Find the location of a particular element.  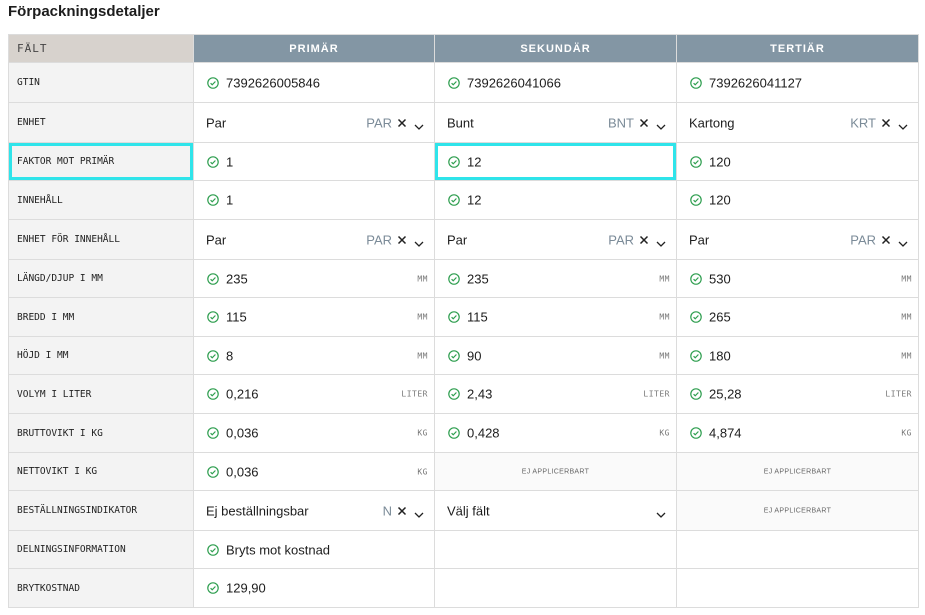

value-cell: Bryts mot kostnad is located at coordinates (314, 549).